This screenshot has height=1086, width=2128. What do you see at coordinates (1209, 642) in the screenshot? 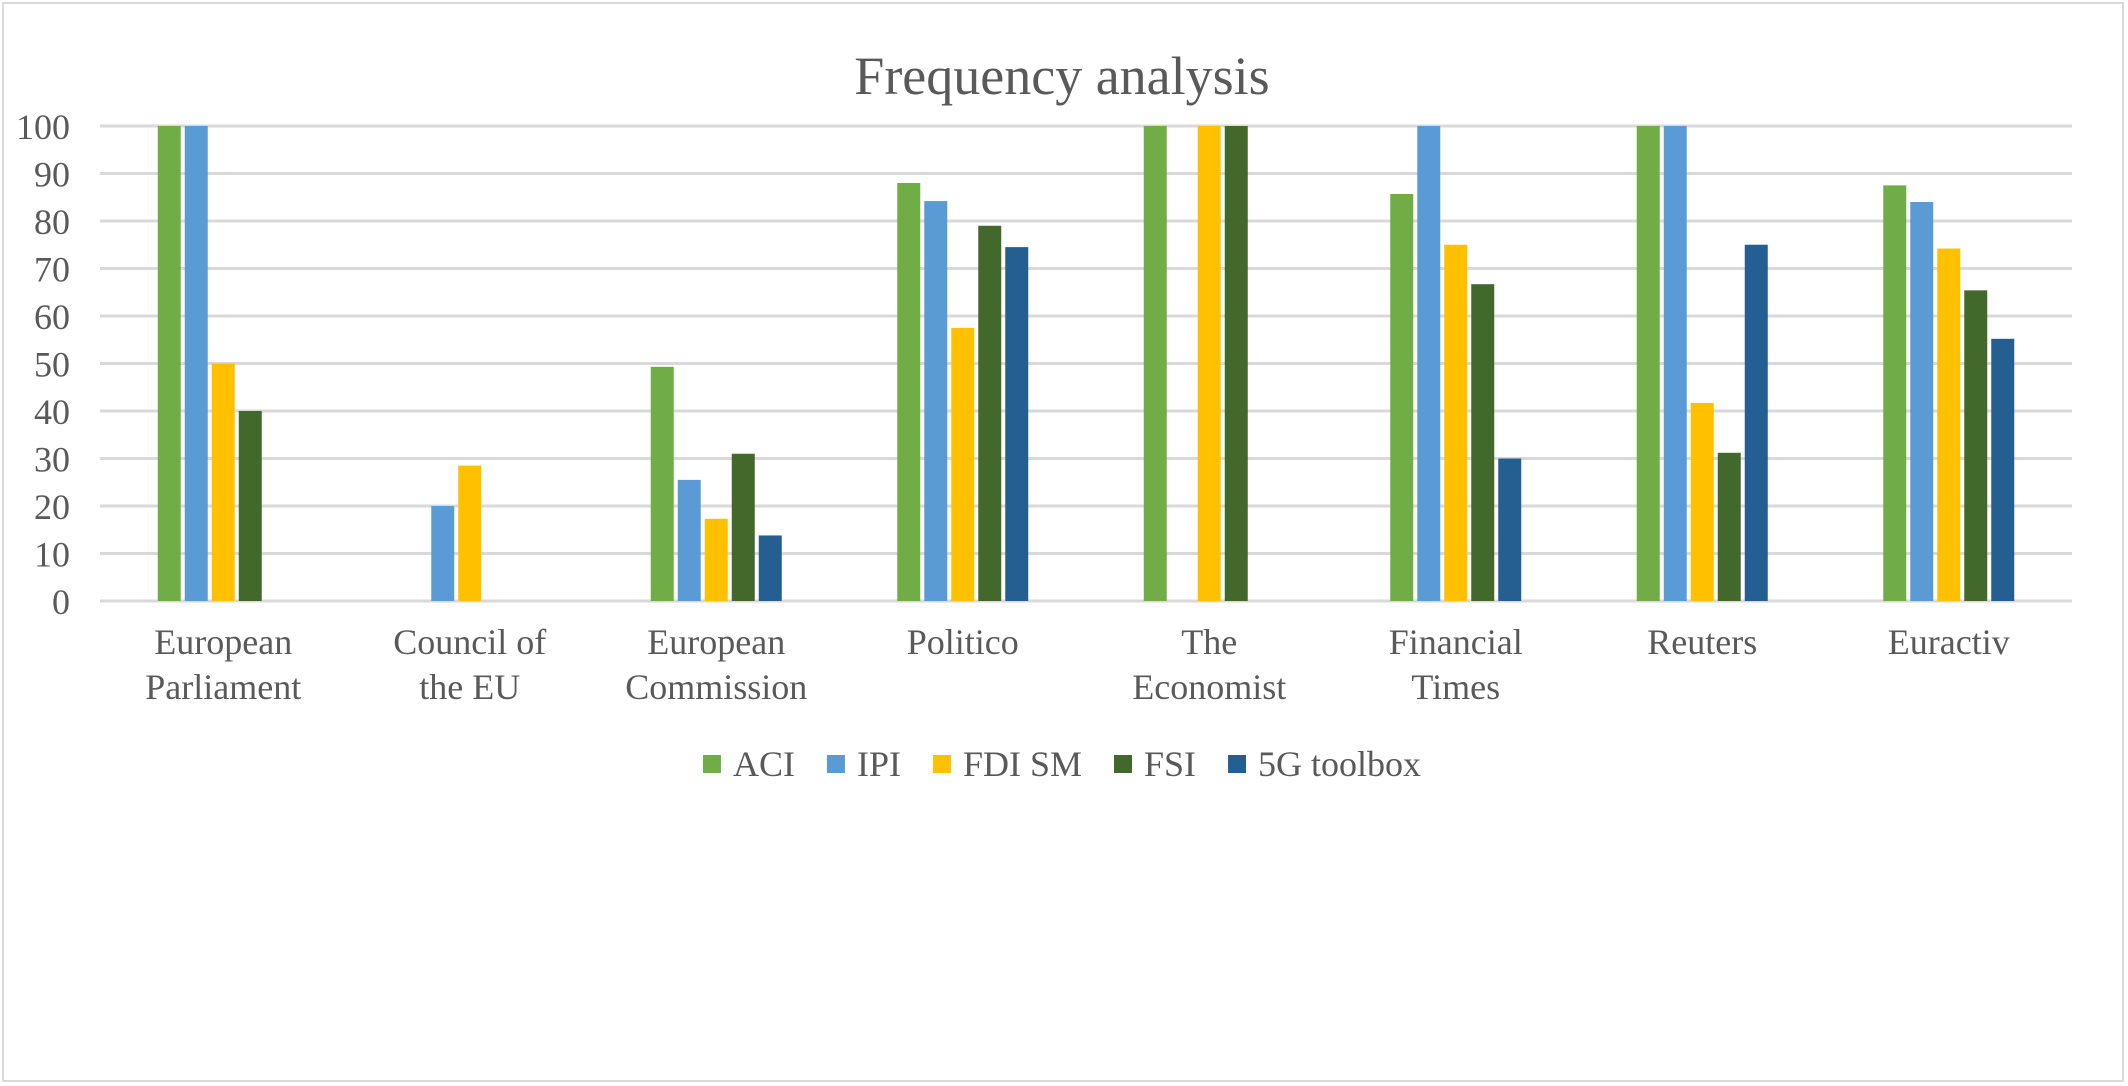
I see `x-tick-label-line: The` at bounding box center [1209, 642].